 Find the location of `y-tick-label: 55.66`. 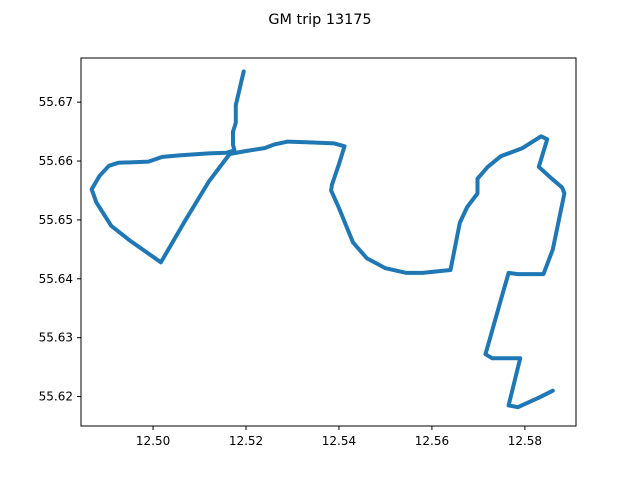

y-tick-label: 55.66 is located at coordinates (56, 161).